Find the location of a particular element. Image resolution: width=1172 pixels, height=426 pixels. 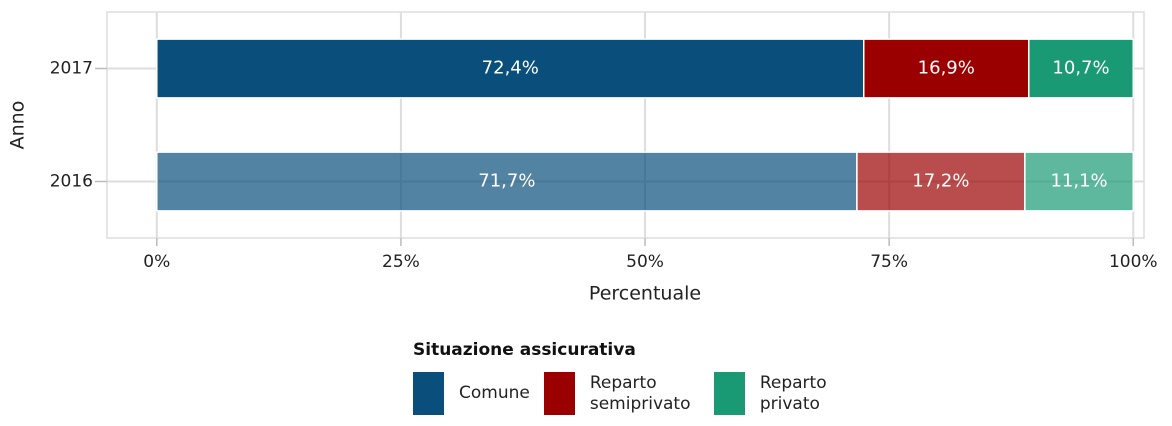

x-tick-label: 100% is located at coordinates (1133, 262).